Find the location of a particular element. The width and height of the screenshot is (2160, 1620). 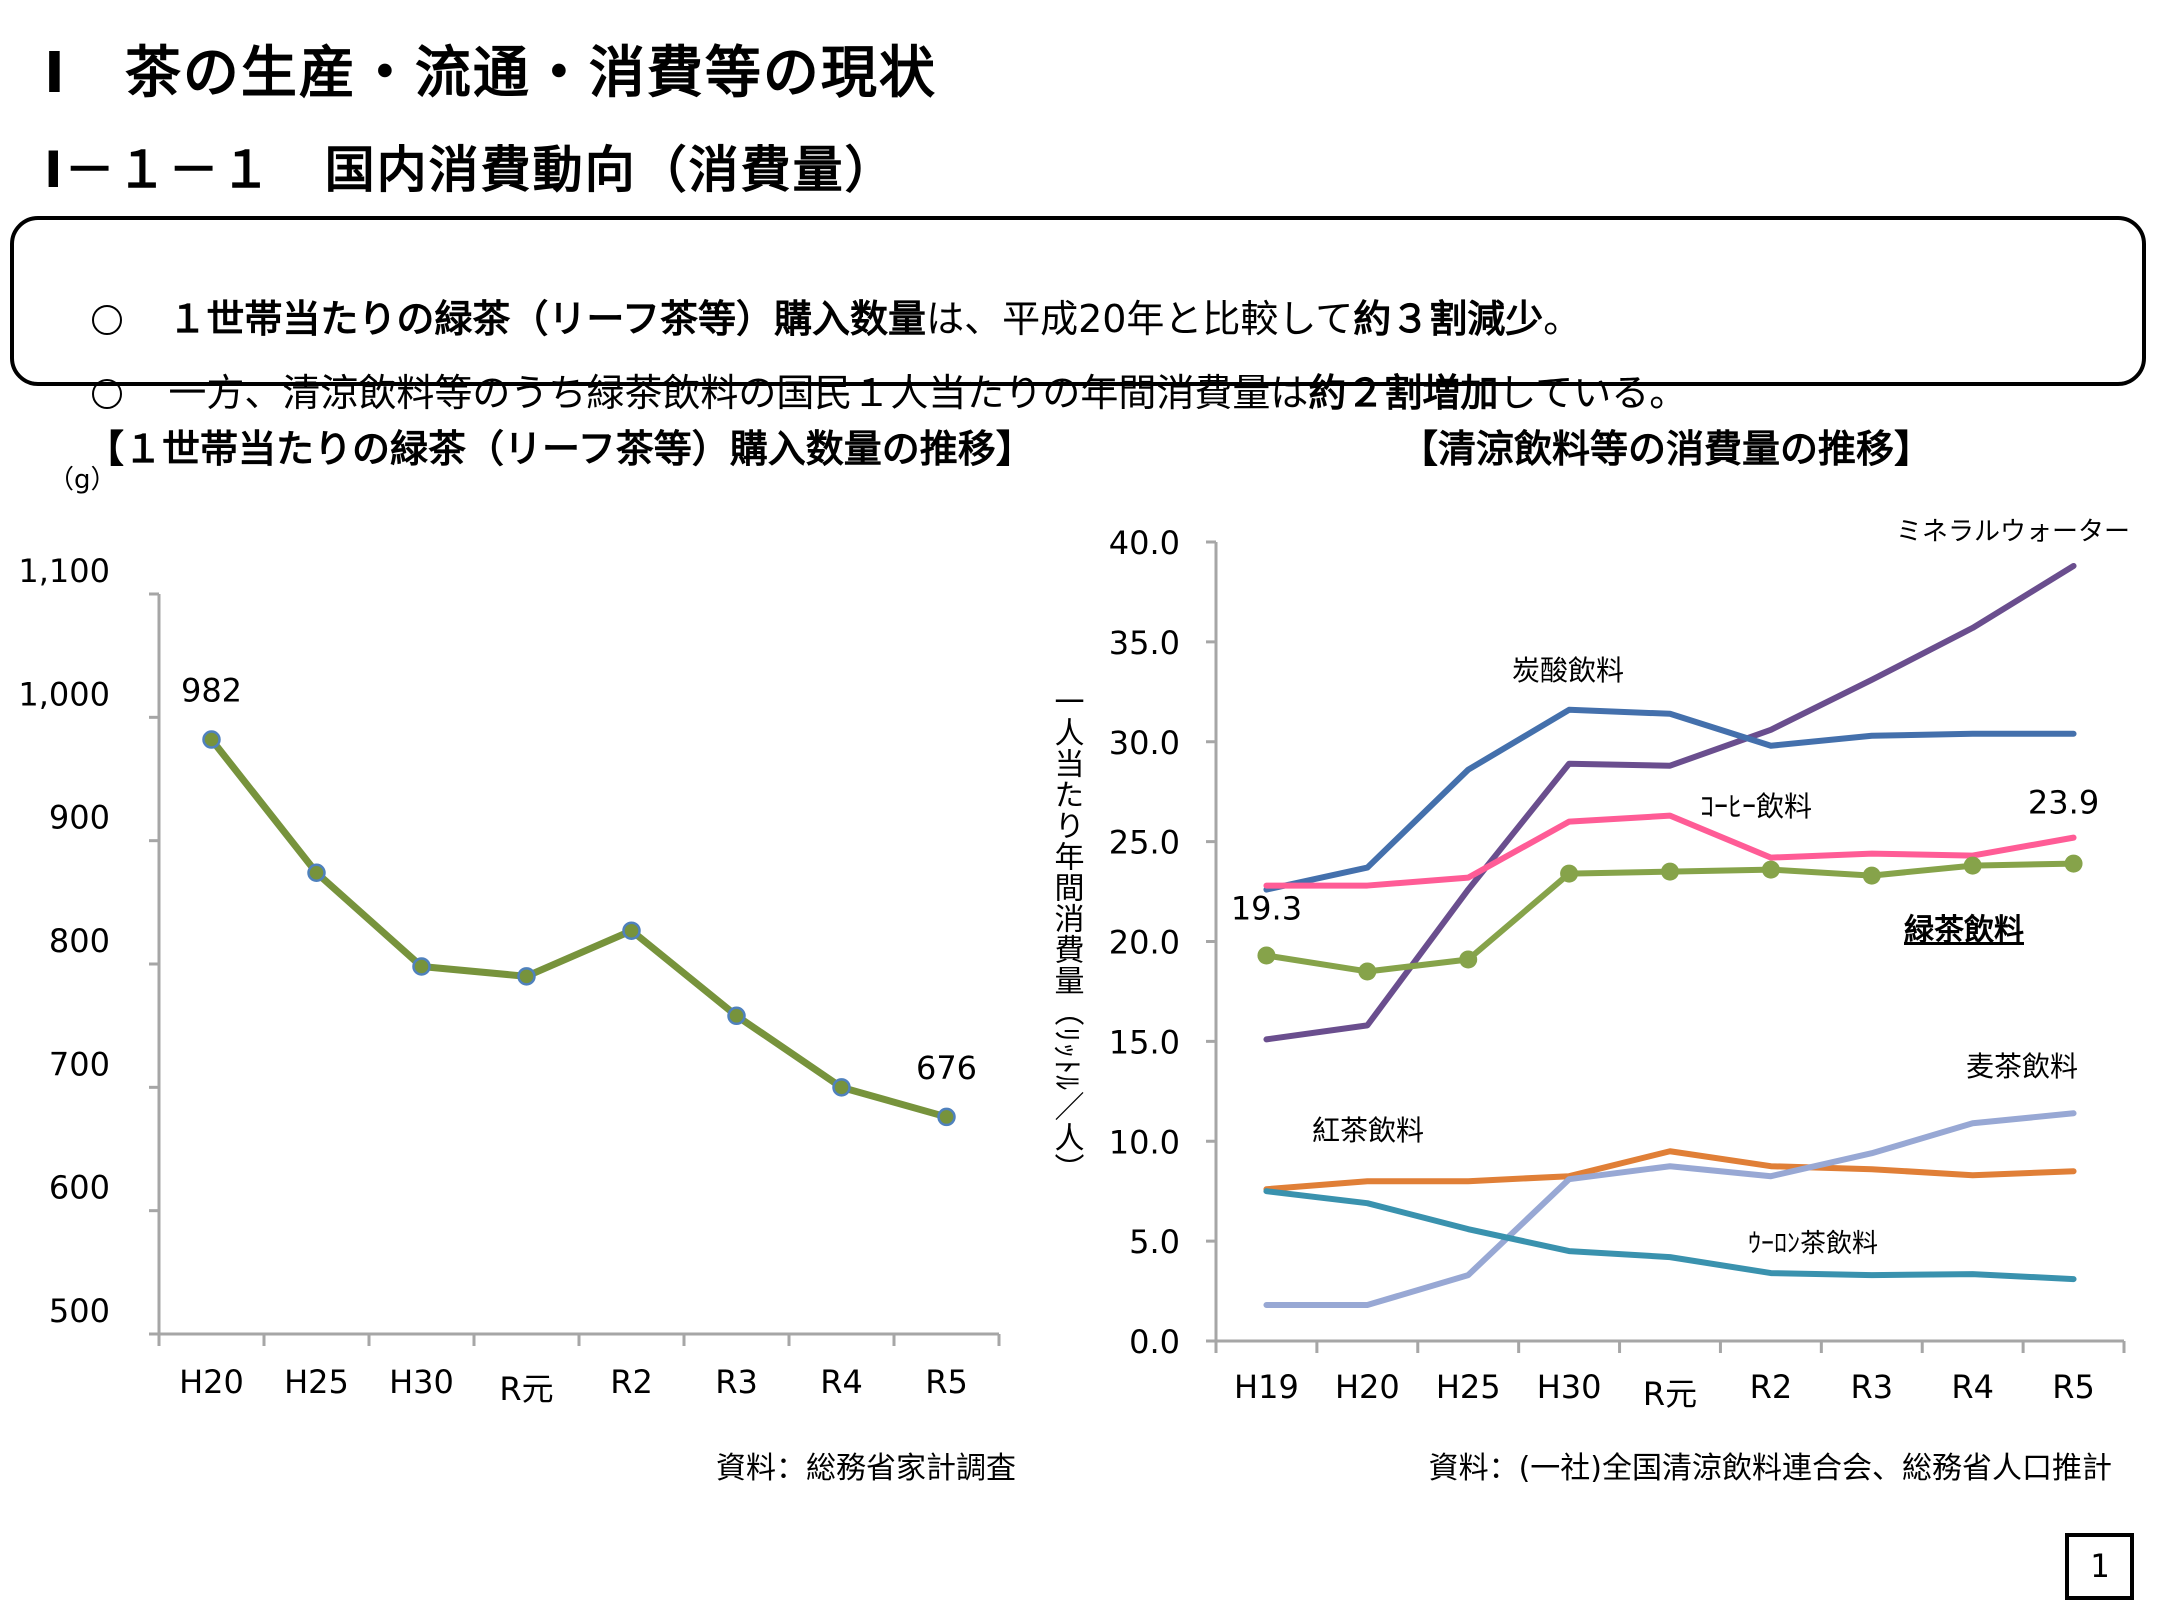

y-tick-label: 800 is located at coordinates (79, 941).